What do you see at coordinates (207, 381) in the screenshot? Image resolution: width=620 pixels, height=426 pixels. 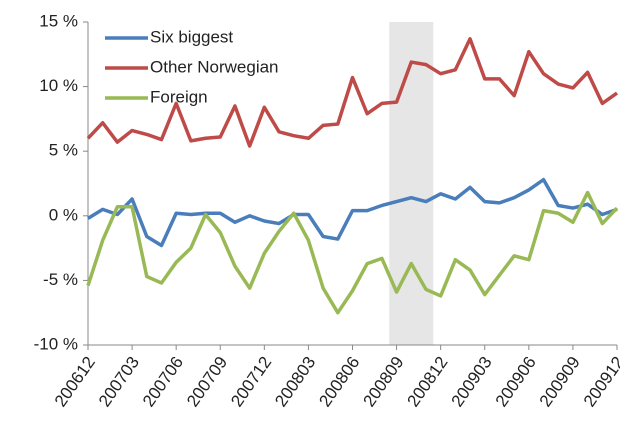 I see `x-tick-label: 200709` at bounding box center [207, 381].